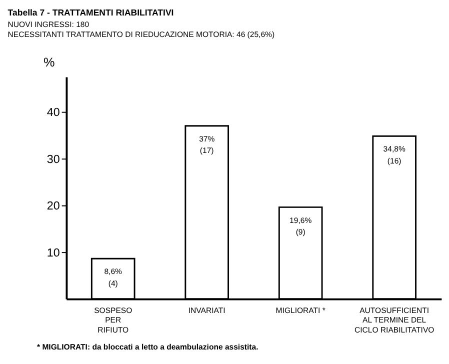  Describe the element at coordinates (394, 320) in the screenshot. I see `x-tick-label: AUTOSUFFICIENTI AL TERMINE DEL CICLO RIABILITATIVO` at that location.